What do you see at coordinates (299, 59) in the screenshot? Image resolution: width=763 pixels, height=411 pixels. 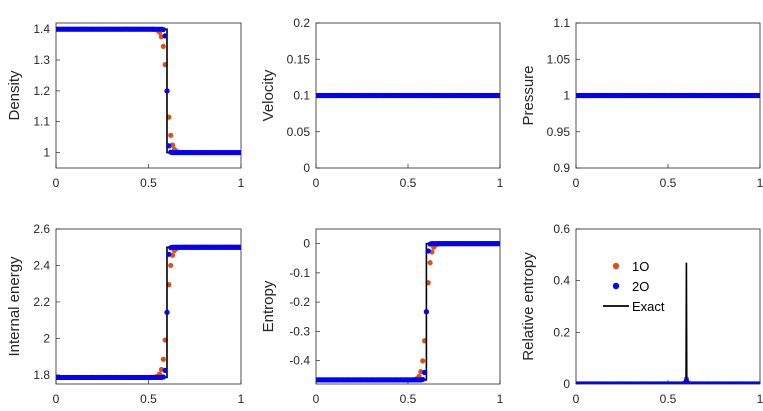 I see `y-tick-label: 0.15` at bounding box center [299, 59].